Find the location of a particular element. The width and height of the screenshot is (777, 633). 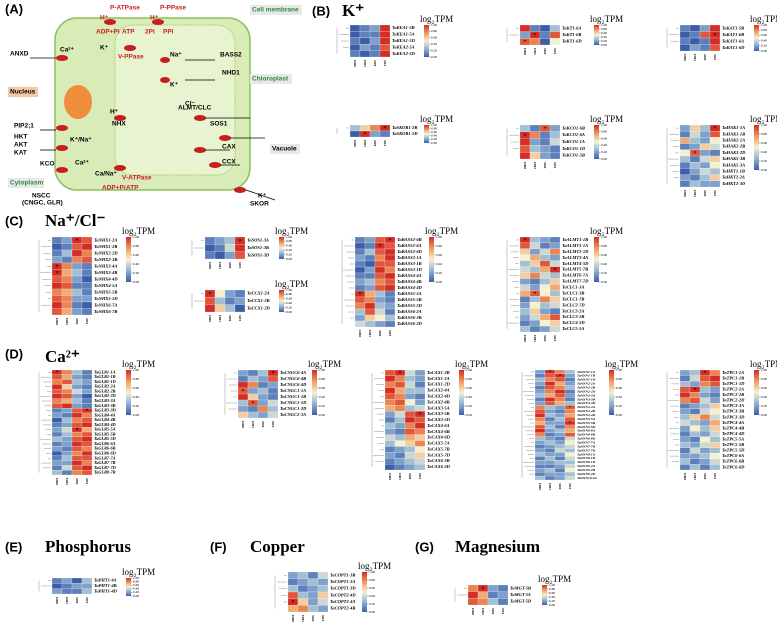

row-label: TaCLC5-5A is located at coordinates (573, 328).